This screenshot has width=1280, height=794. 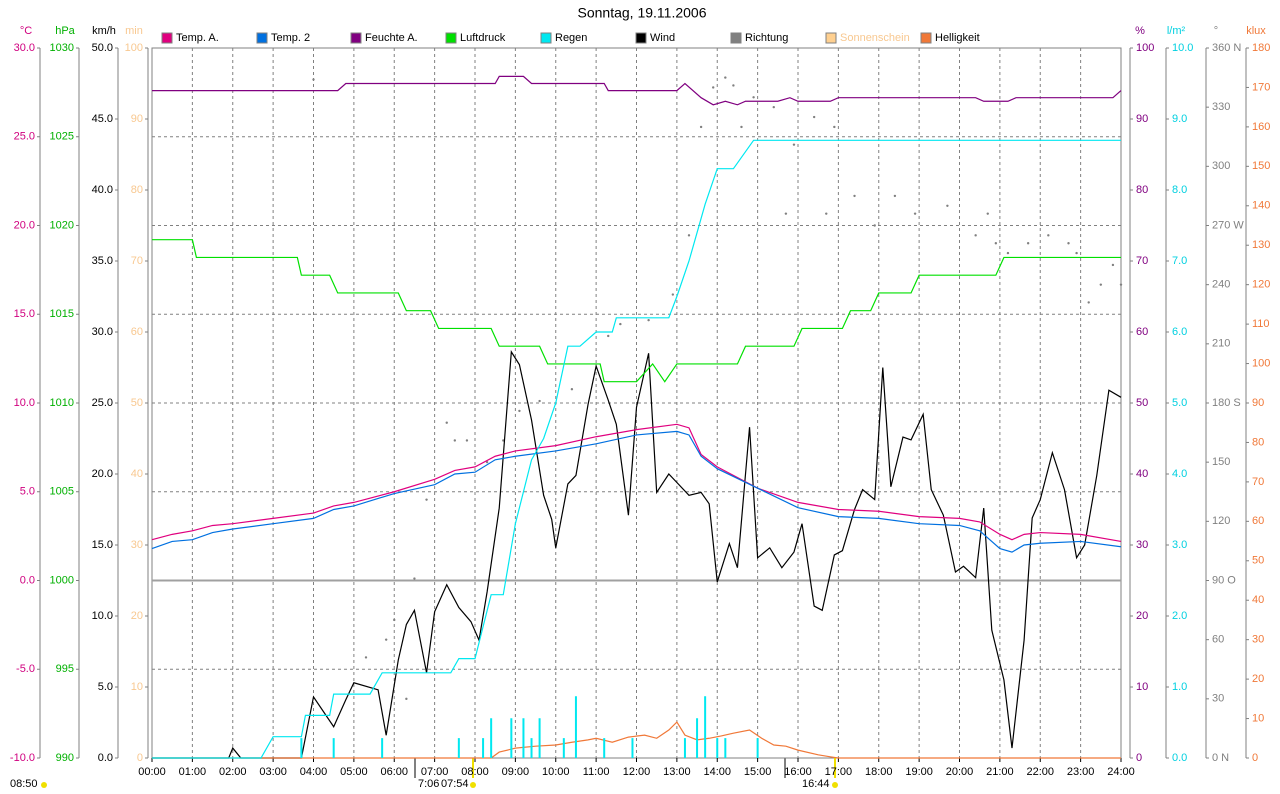 What do you see at coordinates (137, 474) in the screenshot?
I see `y-tick-label: 40` at bounding box center [137, 474].